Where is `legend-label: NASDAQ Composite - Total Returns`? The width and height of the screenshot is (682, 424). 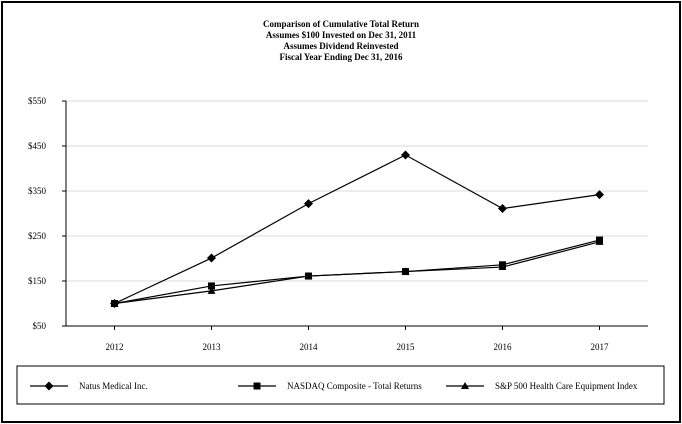 legend-label: NASDAQ Composite - Total Returns is located at coordinates (354, 386).